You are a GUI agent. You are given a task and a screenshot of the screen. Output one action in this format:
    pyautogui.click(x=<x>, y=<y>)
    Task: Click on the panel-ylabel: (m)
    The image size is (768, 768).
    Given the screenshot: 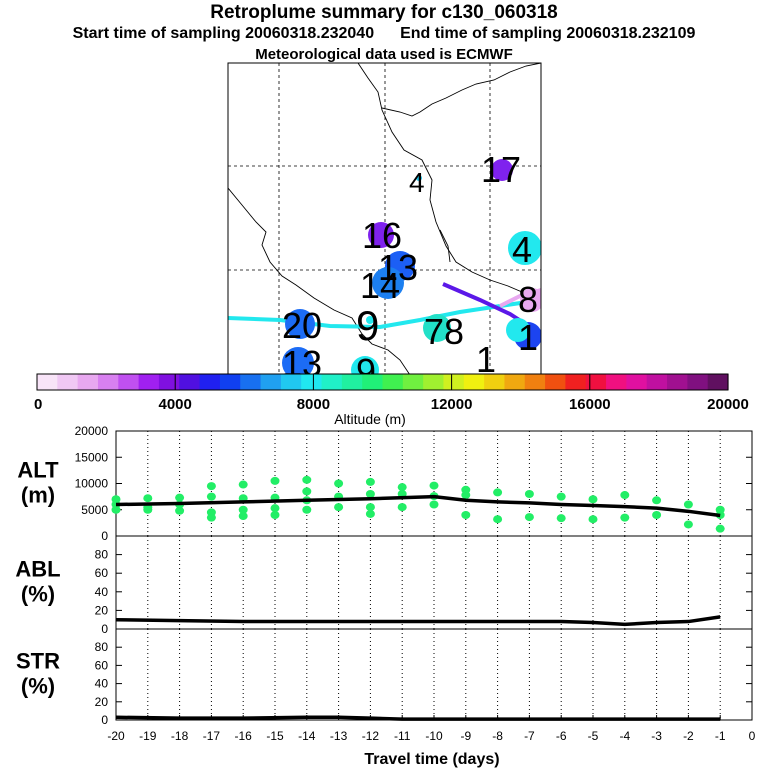 What is the action you would take?
    pyautogui.click(x=38, y=495)
    